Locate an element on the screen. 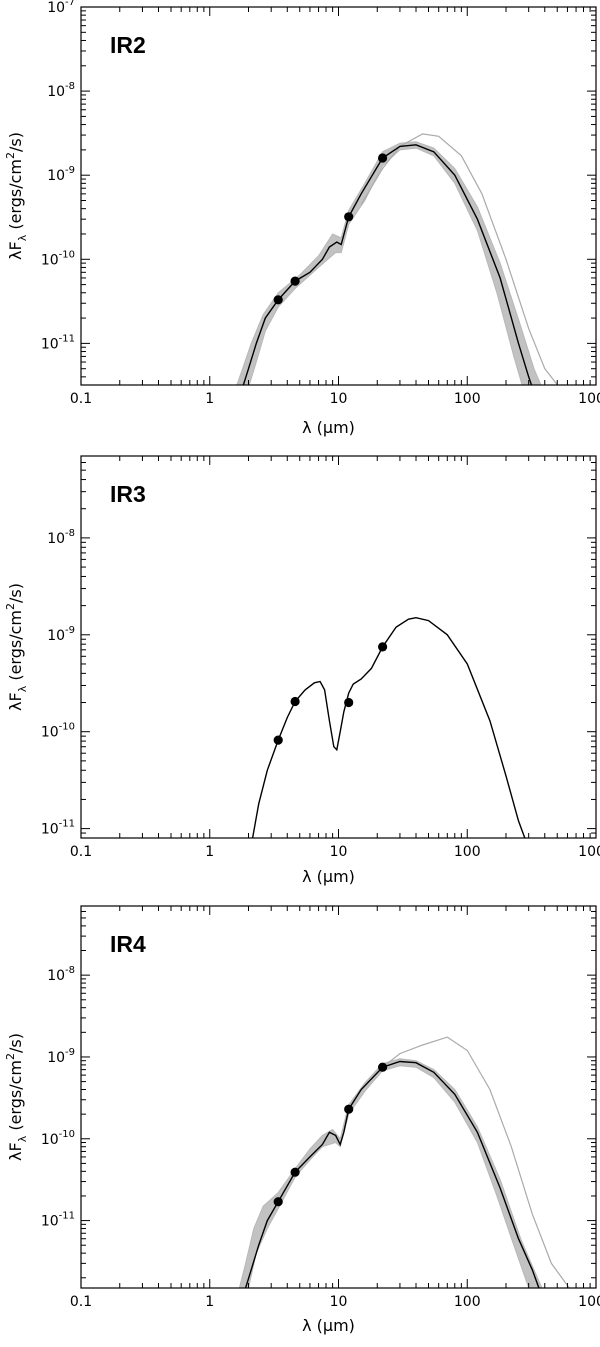 The image size is (600, 1347). panel-title: IR3 is located at coordinates (128, 494).